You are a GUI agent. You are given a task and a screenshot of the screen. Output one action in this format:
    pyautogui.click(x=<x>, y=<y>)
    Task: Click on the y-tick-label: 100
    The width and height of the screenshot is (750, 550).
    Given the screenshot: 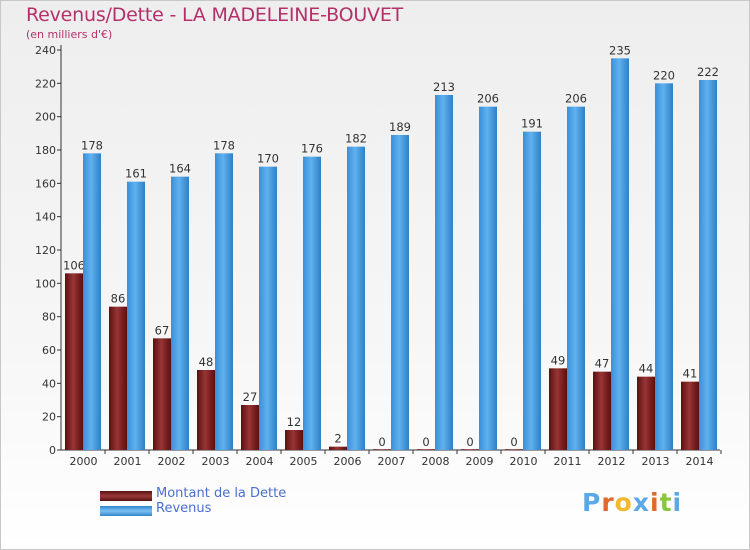 What is the action you would take?
    pyautogui.click(x=45, y=283)
    